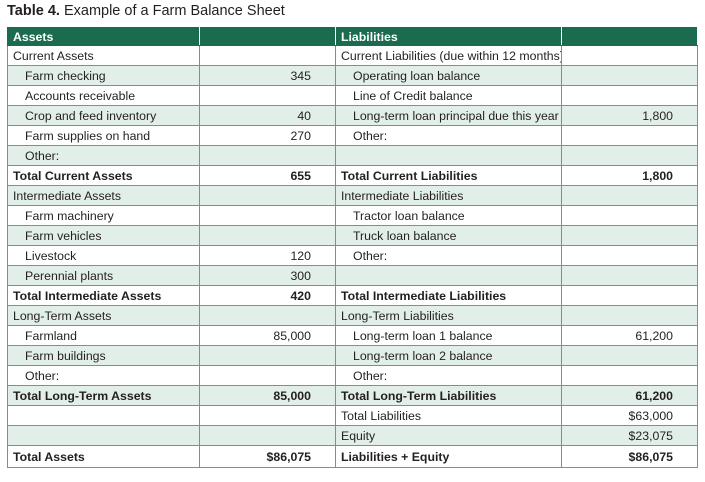 This screenshot has height=482, width=705. What do you see at coordinates (448, 235) in the screenshot?
I see `label-cell: Truck loan balance` at bounding box center [448, 235].